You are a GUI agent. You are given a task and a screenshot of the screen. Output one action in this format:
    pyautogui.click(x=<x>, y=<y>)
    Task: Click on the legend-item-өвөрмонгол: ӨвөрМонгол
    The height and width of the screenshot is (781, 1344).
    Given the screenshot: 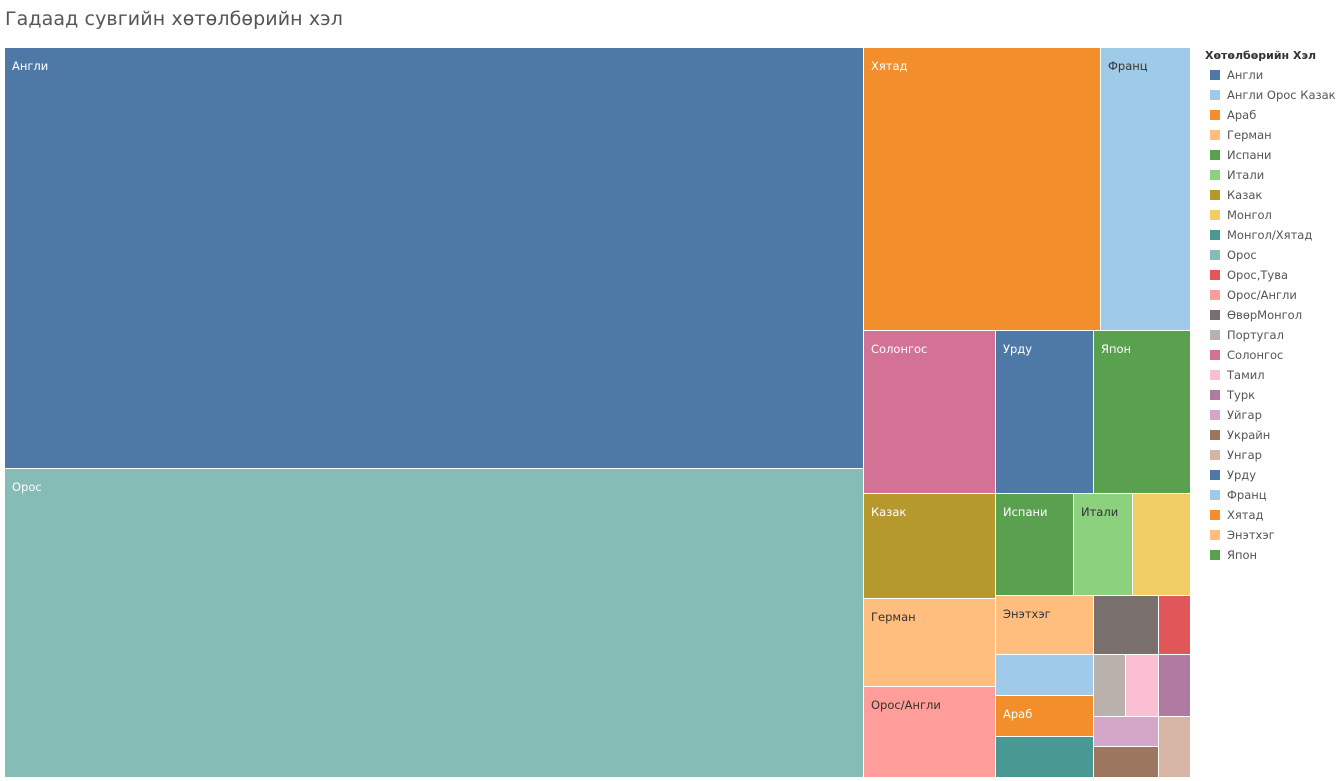 What is the action you would take?
    pyautogui.click(x=1273, y=315)
    